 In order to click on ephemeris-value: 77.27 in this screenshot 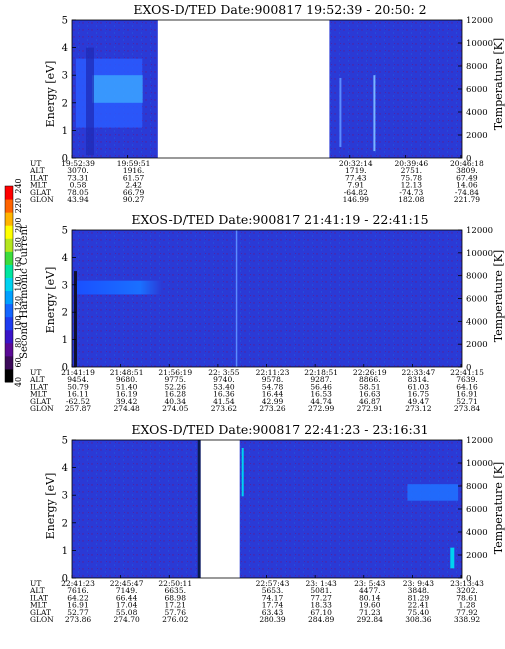, I will do `click(321, 597)`.